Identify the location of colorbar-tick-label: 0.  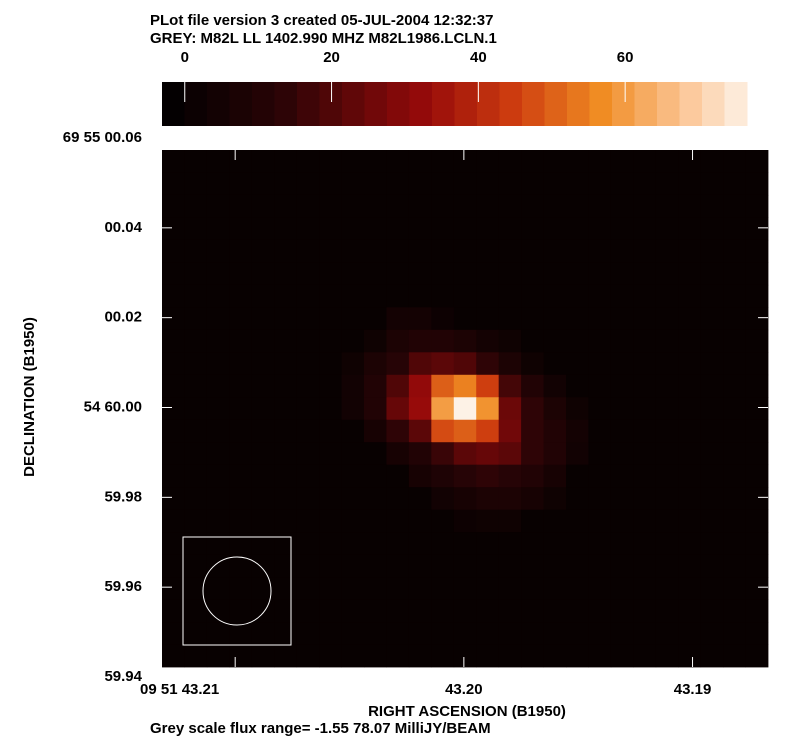
(185, 57).